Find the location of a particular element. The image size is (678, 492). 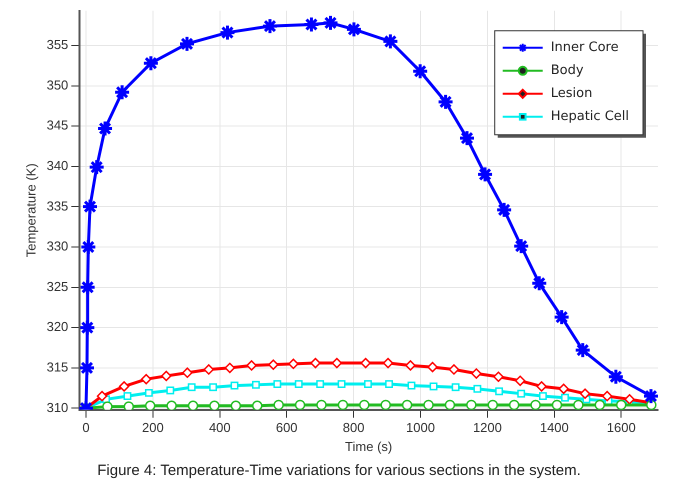

y-tick-label: 315 is located at coordinates (57, 366).